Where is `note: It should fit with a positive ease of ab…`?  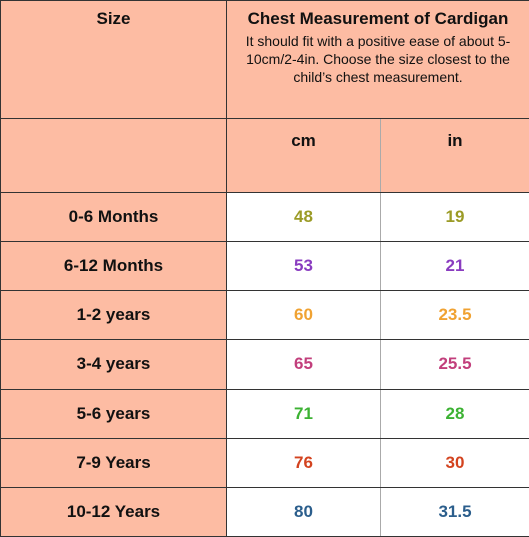 note: It should fit with a positive ease of ab… is located at coordinates (378, 59).